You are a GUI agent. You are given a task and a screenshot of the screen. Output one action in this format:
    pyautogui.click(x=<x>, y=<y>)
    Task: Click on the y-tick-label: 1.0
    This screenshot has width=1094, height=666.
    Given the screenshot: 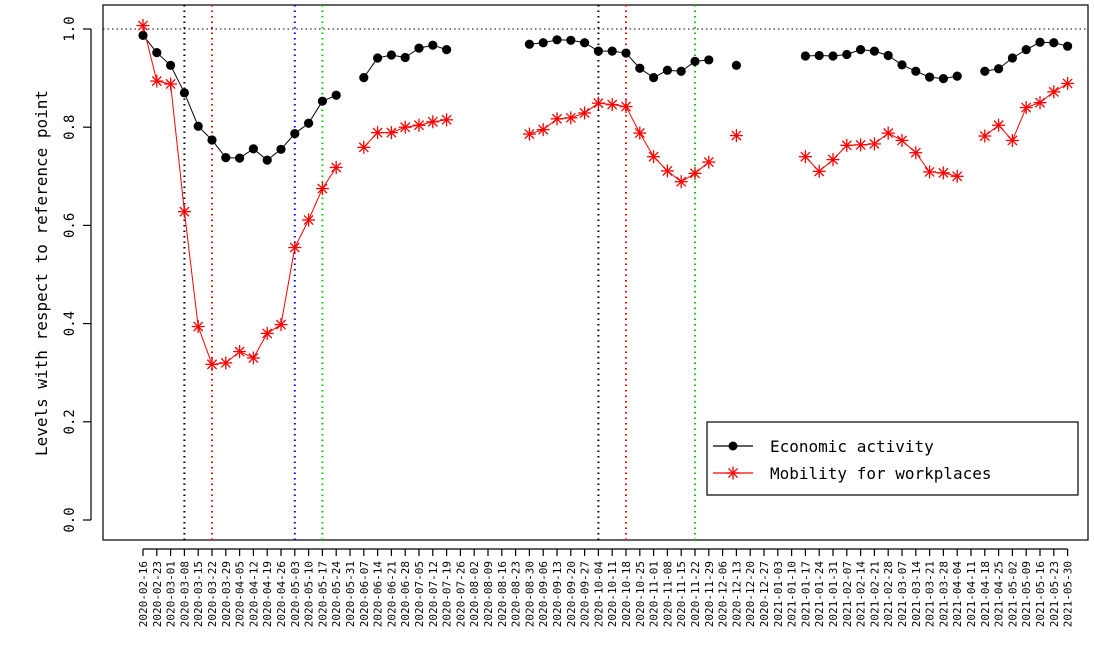 What is the action you would take?
    pyautogui.click(x=70, y=28)
    